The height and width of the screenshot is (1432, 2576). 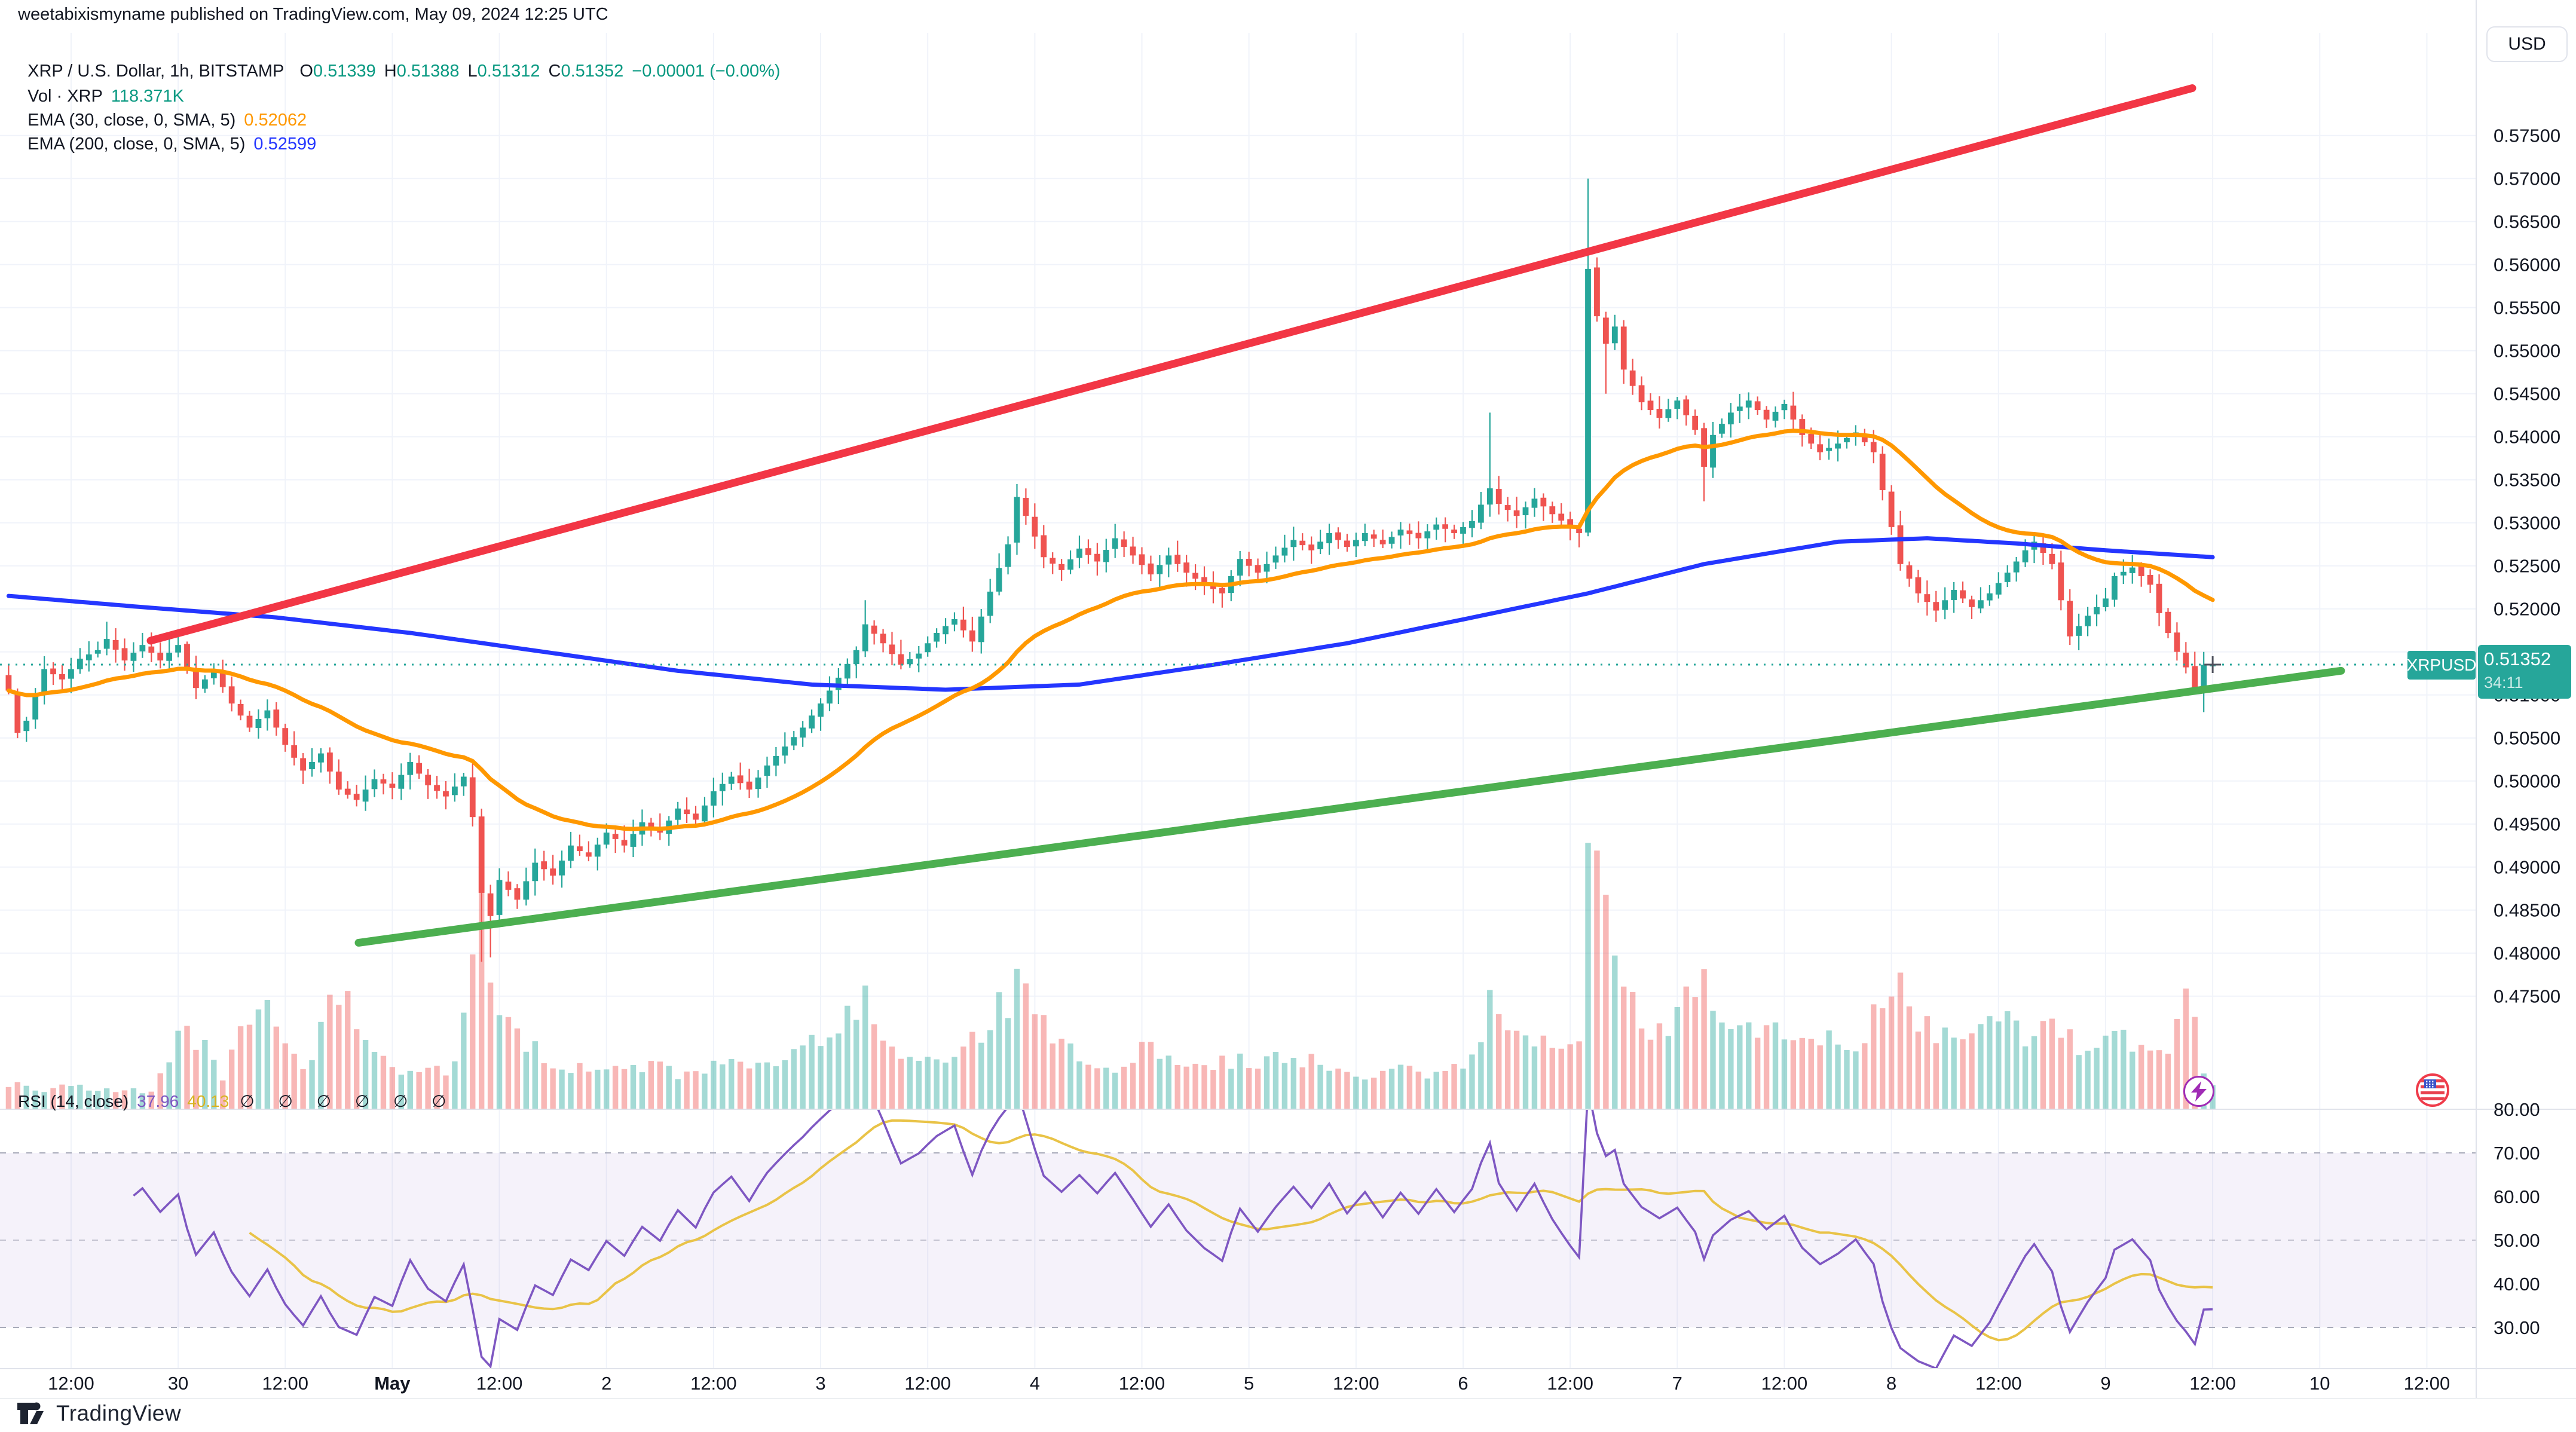 I want to click on bar-countdown: 34:11, so click(x=2503, y=683).